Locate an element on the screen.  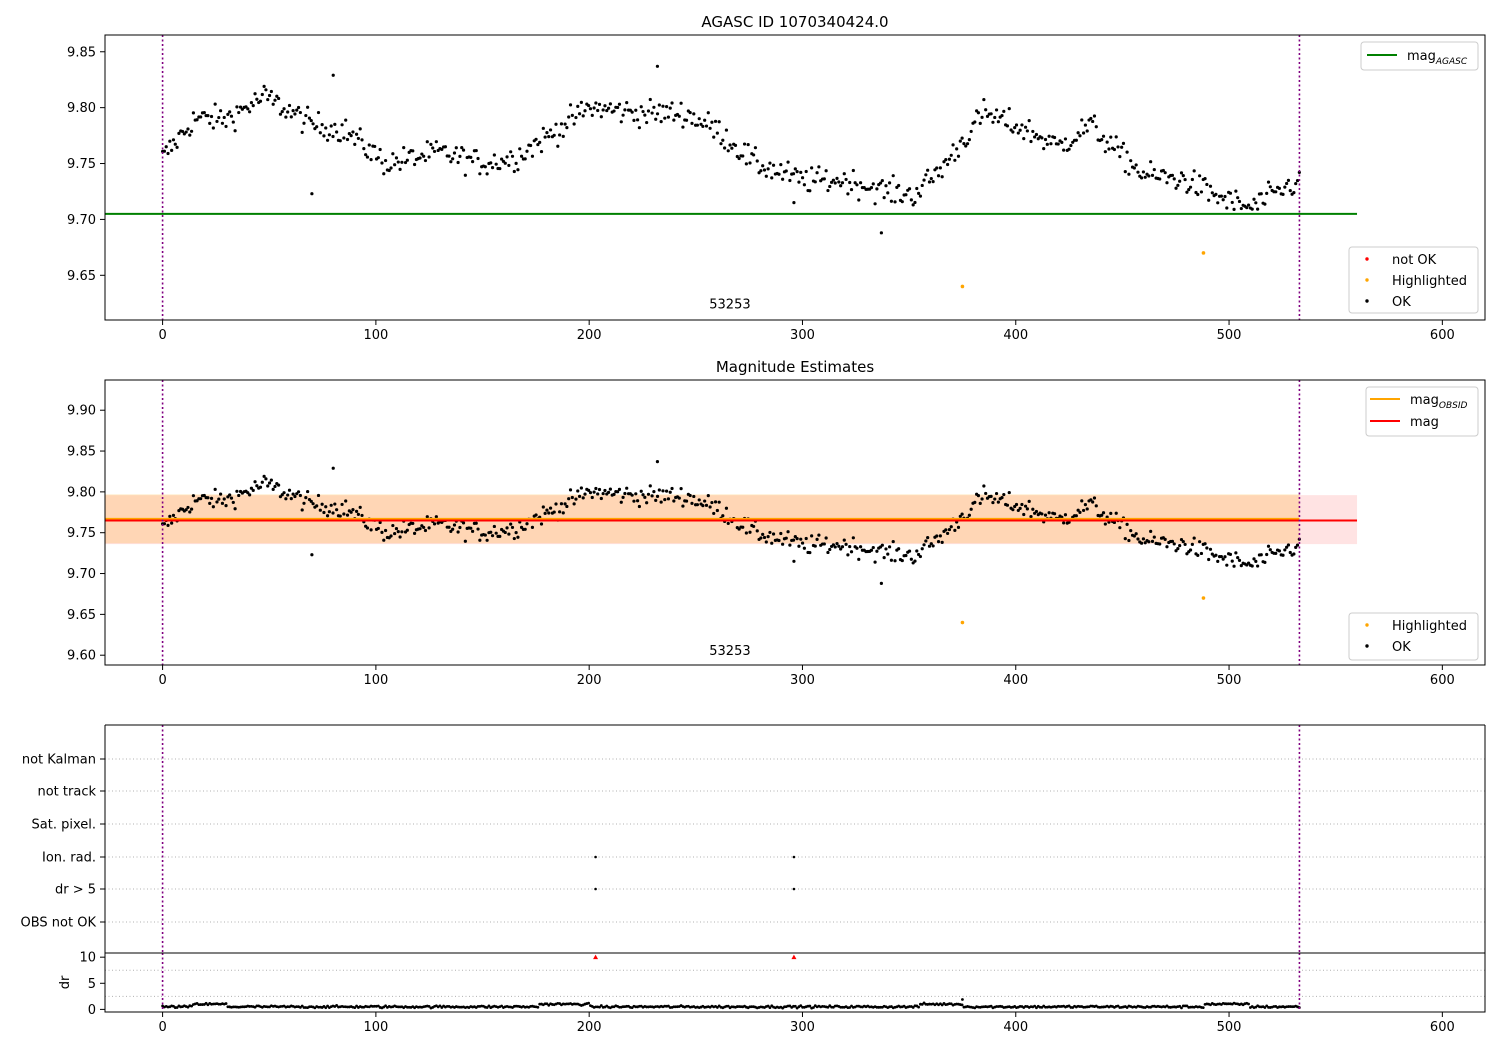
x-tick-label: 400 is located at coordinates (1015, 335).